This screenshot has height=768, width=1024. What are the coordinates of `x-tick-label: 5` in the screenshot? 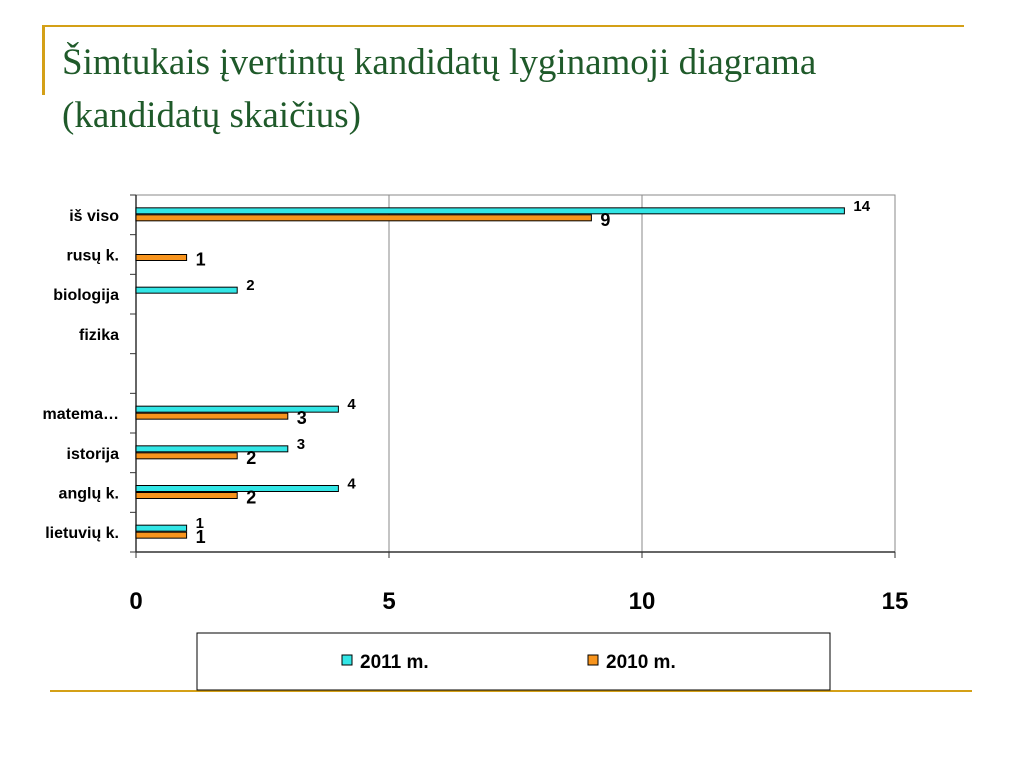 It's located at (388, 601).